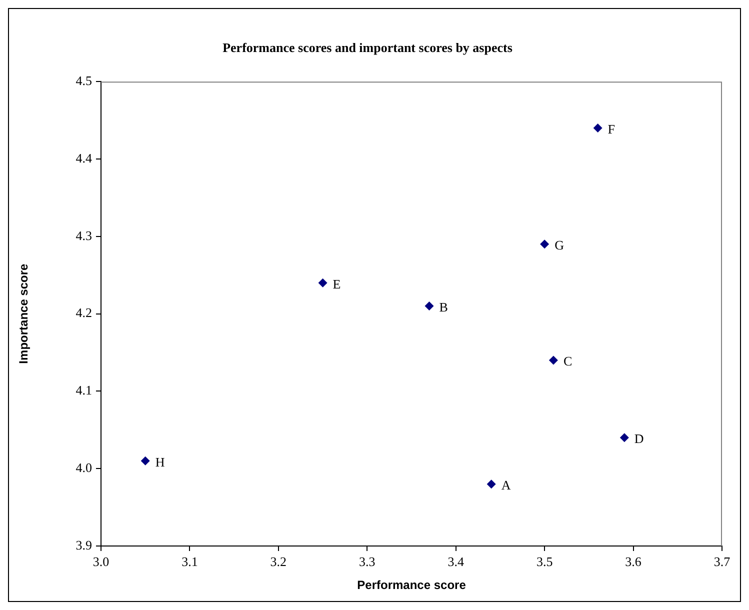  I want to click on x-tick-label: 3.7, so click(722, 562).